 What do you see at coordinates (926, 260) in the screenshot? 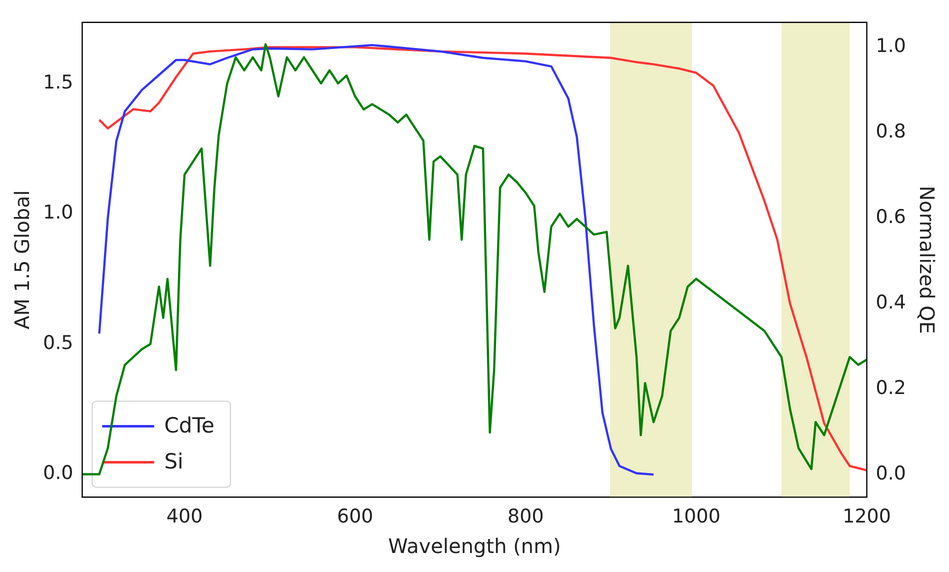
I see `y2-axis-title: Normalized QE` at bounding box center [926, 260].